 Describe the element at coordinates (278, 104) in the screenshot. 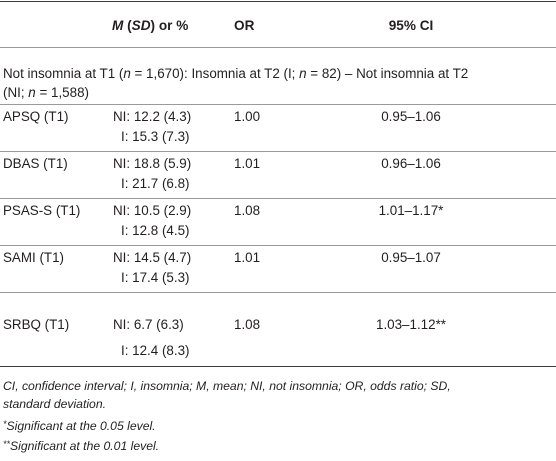

I see `group-rule` at that location.